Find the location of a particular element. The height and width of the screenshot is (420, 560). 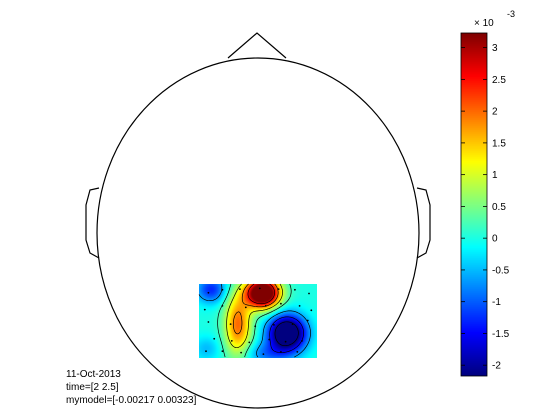

colorbar: 3 2.5 2 1.5 1 0.5 0 -0.5 -1 -1.5 -2 × 10 -3 is located at coordinates (487, 193).